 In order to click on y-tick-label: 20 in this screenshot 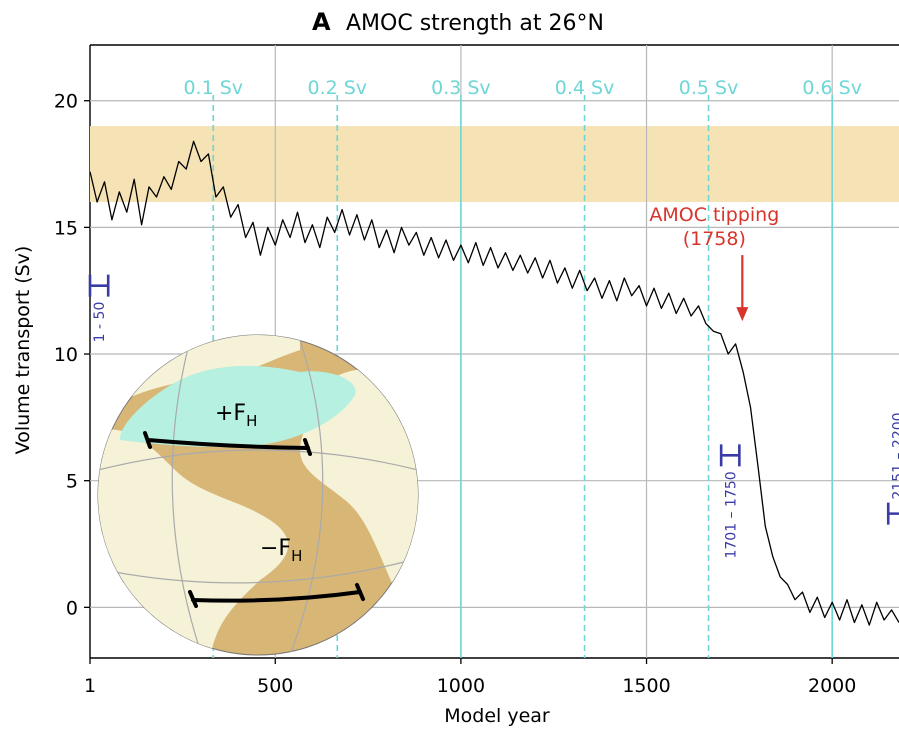, I will do `click(66, 102)`.